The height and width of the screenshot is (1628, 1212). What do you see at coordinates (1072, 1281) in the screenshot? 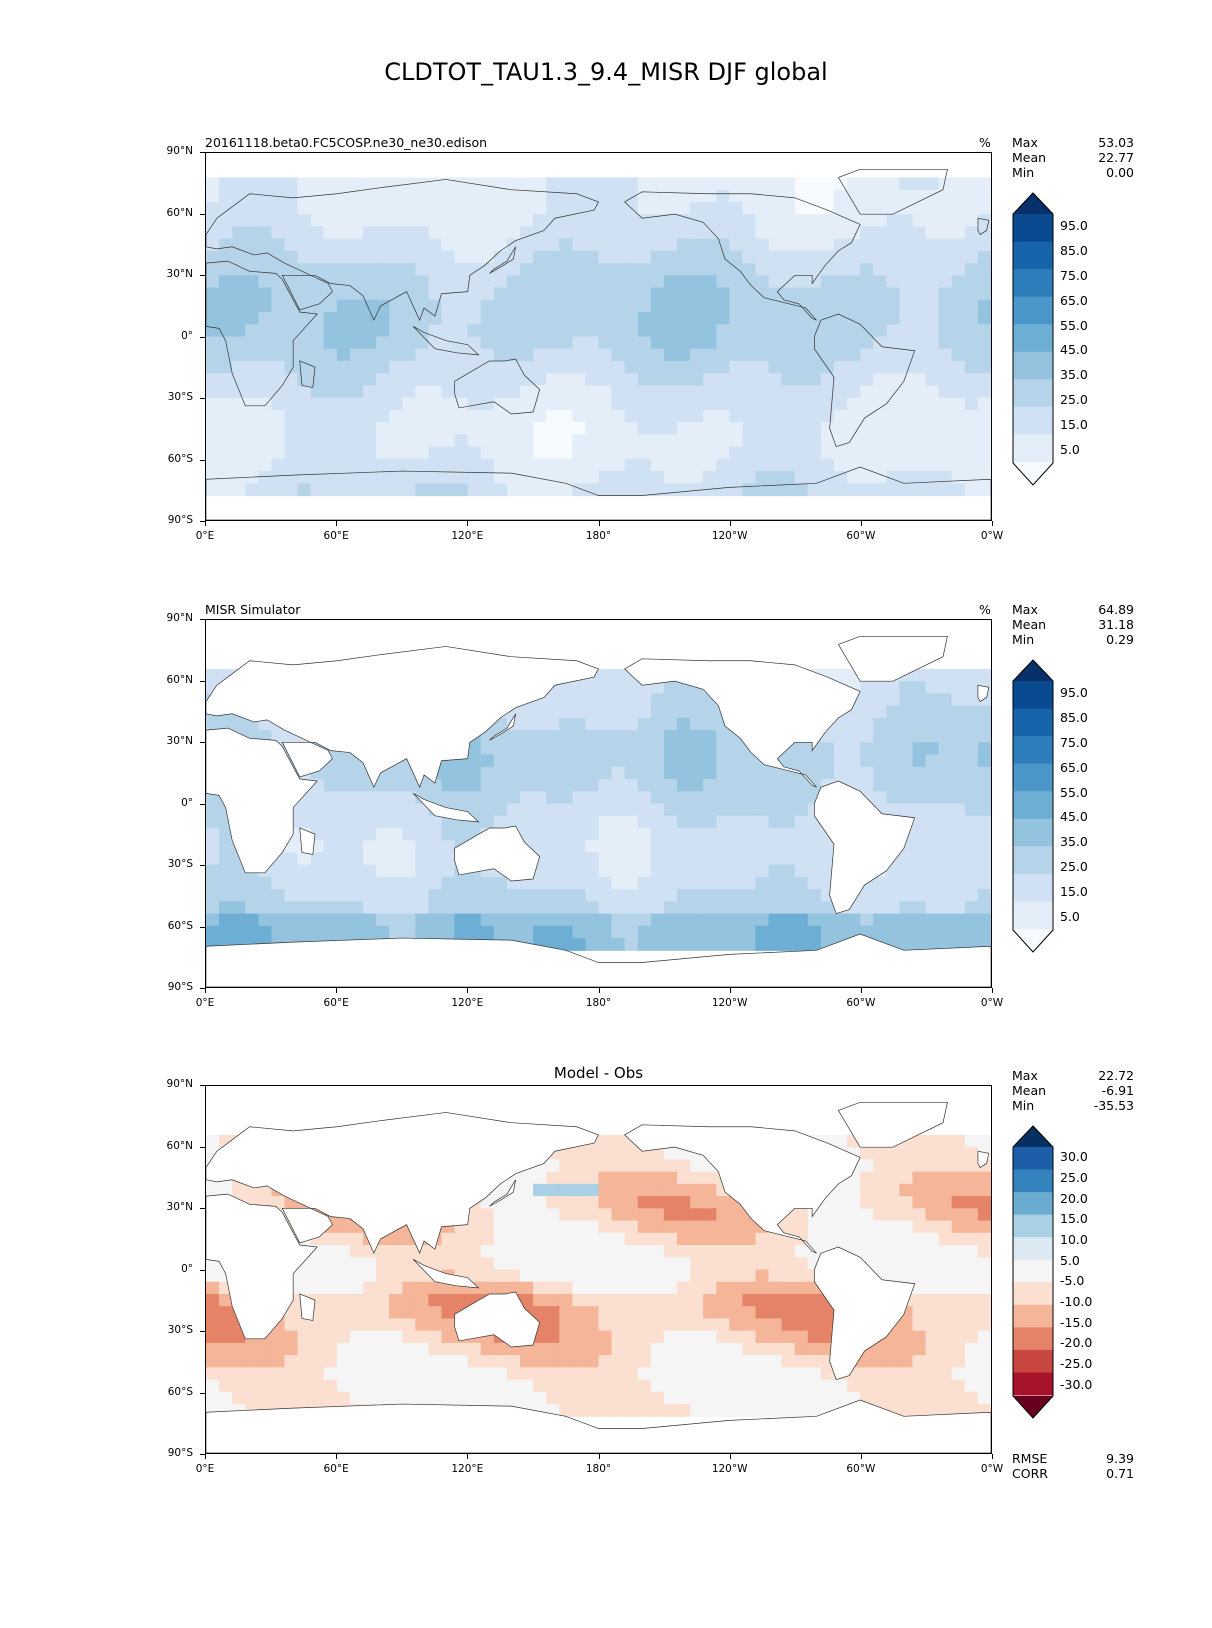
I see `colorbar-tick-label: -5.0` at bounding box center [1072, 1281].